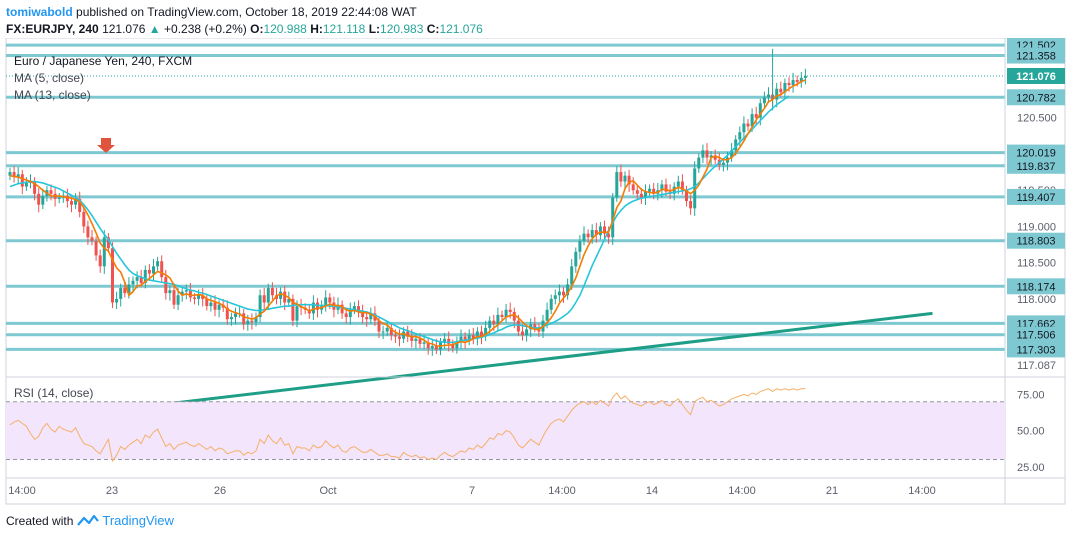 This screenshot has width=1073, height=539. What do you see at coordinates (154, 29) in the screenshot?
I see `up-arrow-icon: ▲` at bounding box center [154, 29].